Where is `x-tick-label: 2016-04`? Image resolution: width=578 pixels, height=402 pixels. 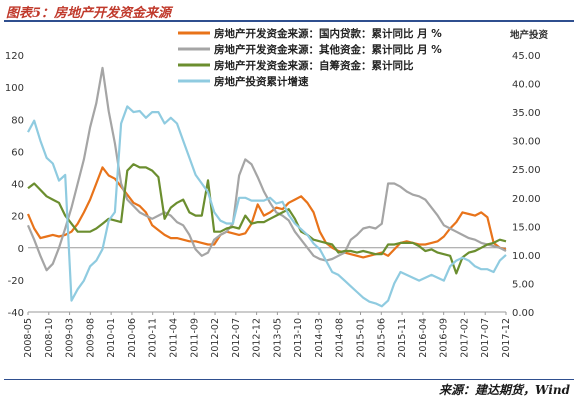 x-tick-label: 2016-04 is located at coordinates (423, 338).